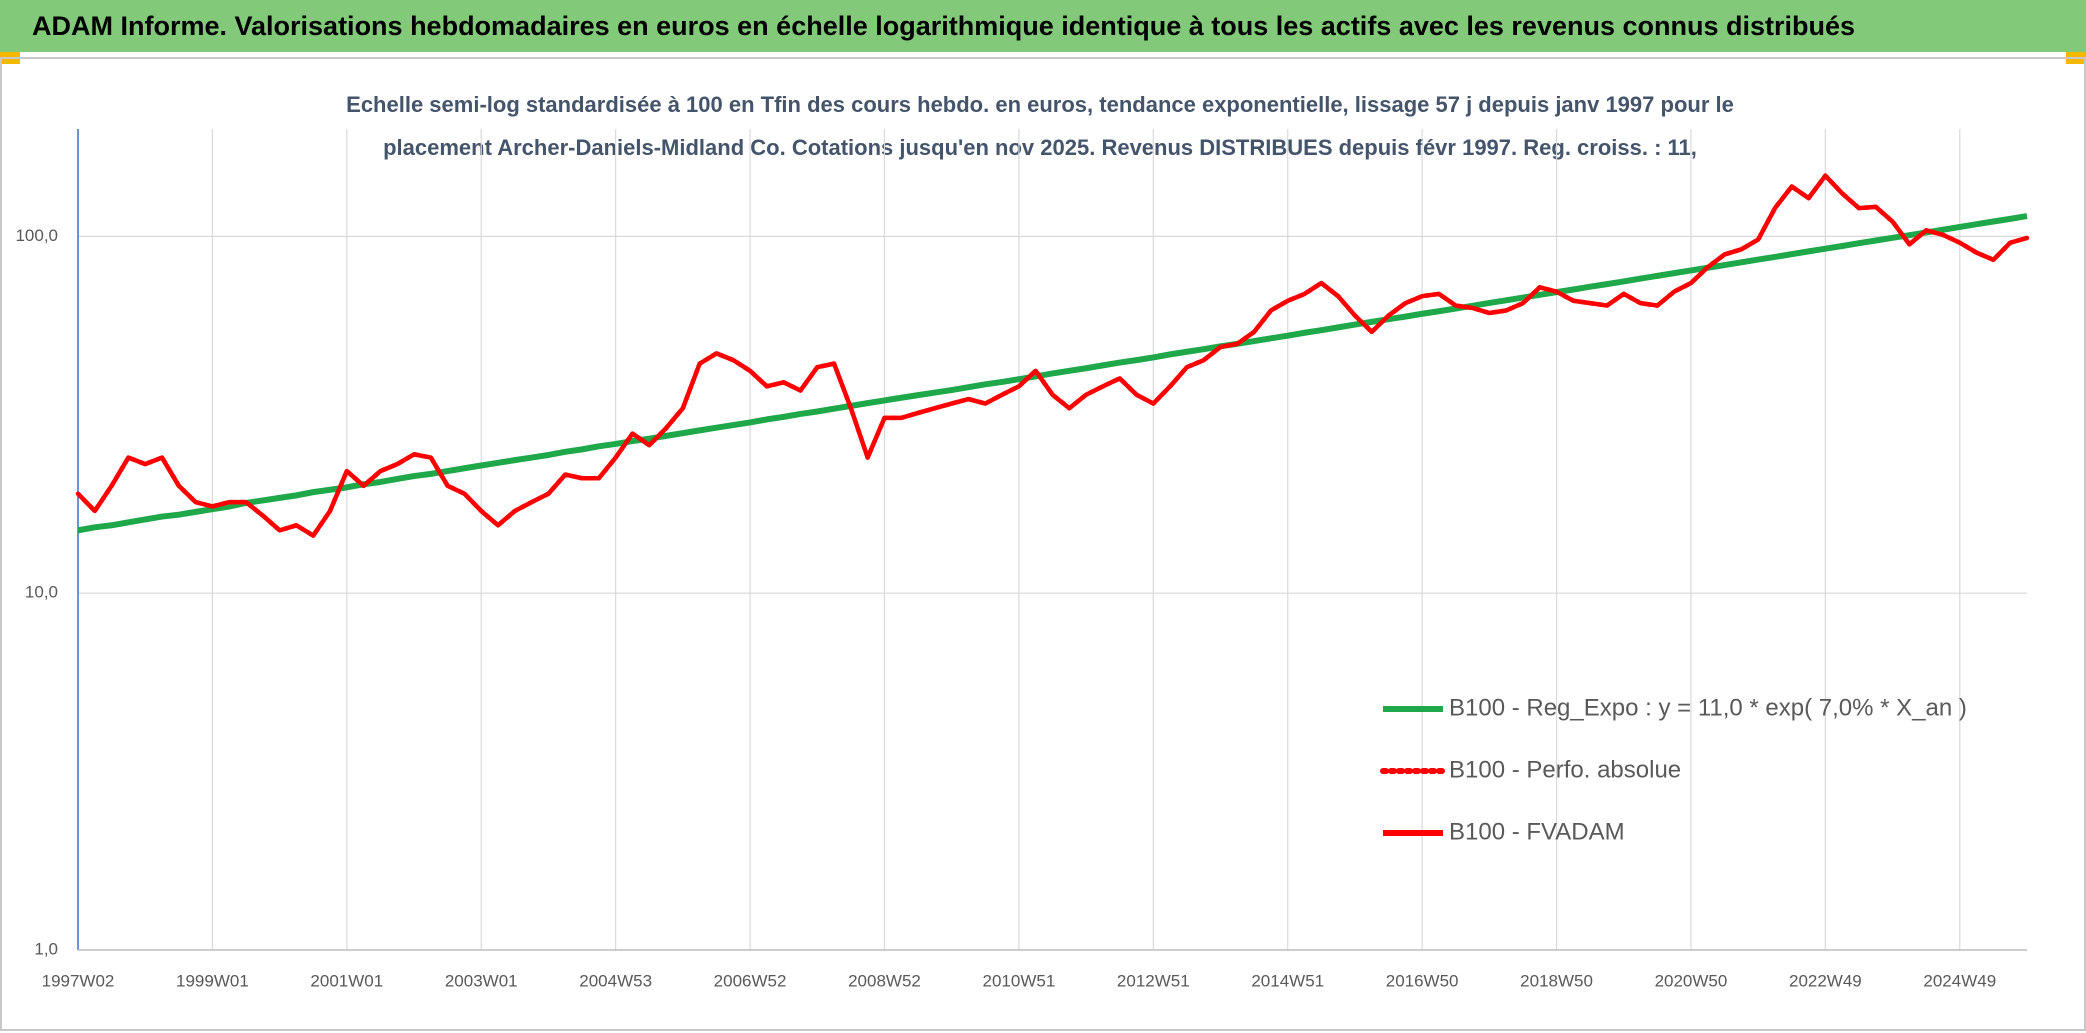  Describe the element at coordinates (46, 948) in the screenshot. I see `y-tick-label: 1,0` at that location.